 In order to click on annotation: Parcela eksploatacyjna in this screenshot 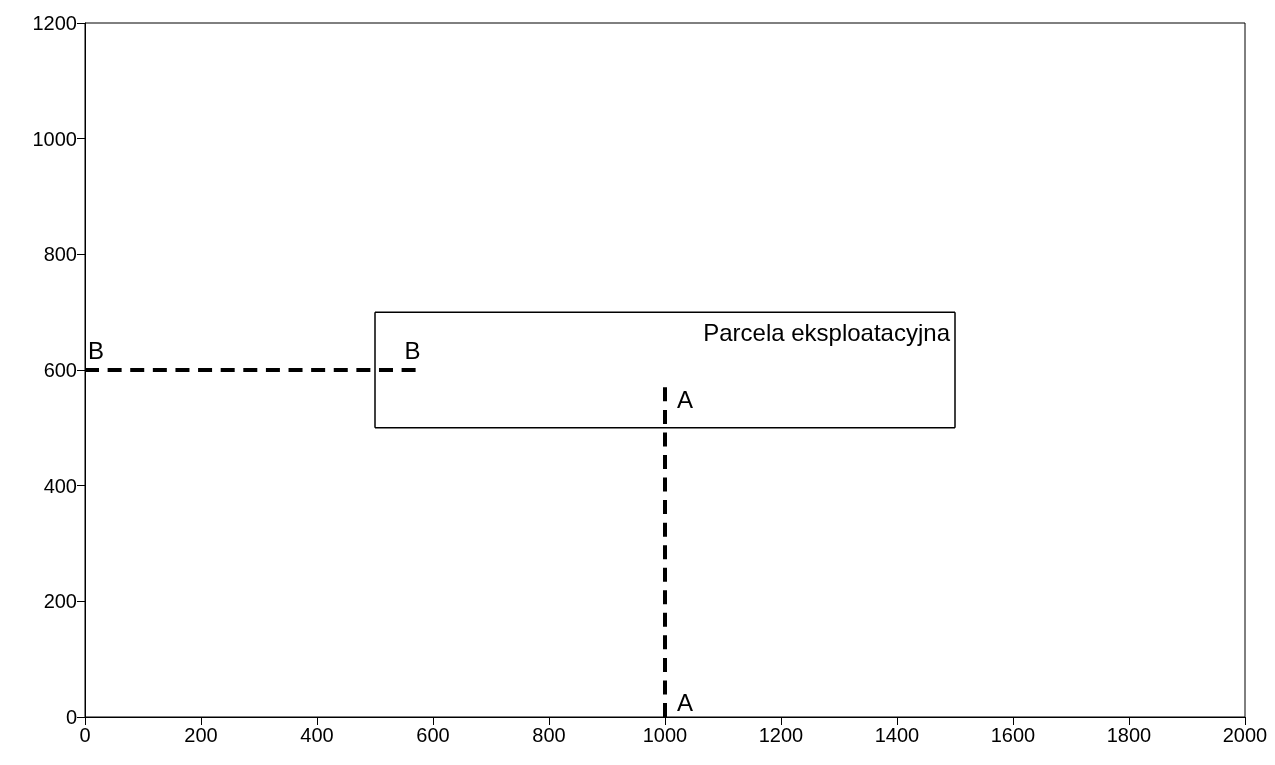, I will do `click(827, 332)`.